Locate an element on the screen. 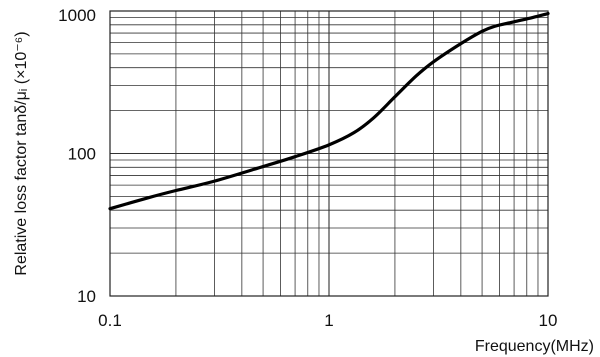 Image resolution: width=600 pixels, height=357 pixels. x-tick-label: 10 is located at coordinates (548, 320).